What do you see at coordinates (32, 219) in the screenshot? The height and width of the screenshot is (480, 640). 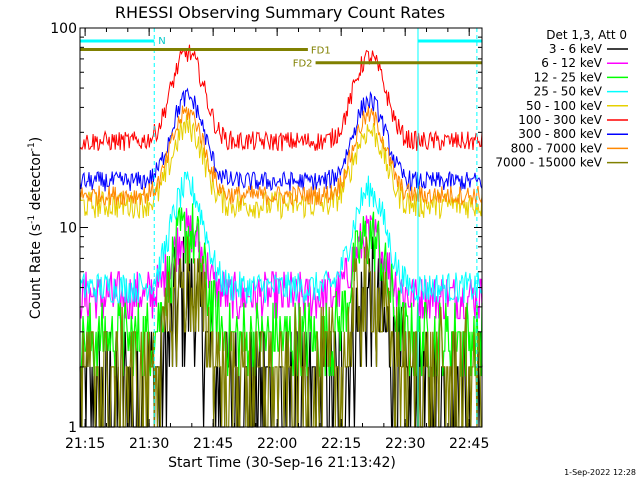 I see `y-axis-label-sup-1: -1` at bounding box center [32, 219].